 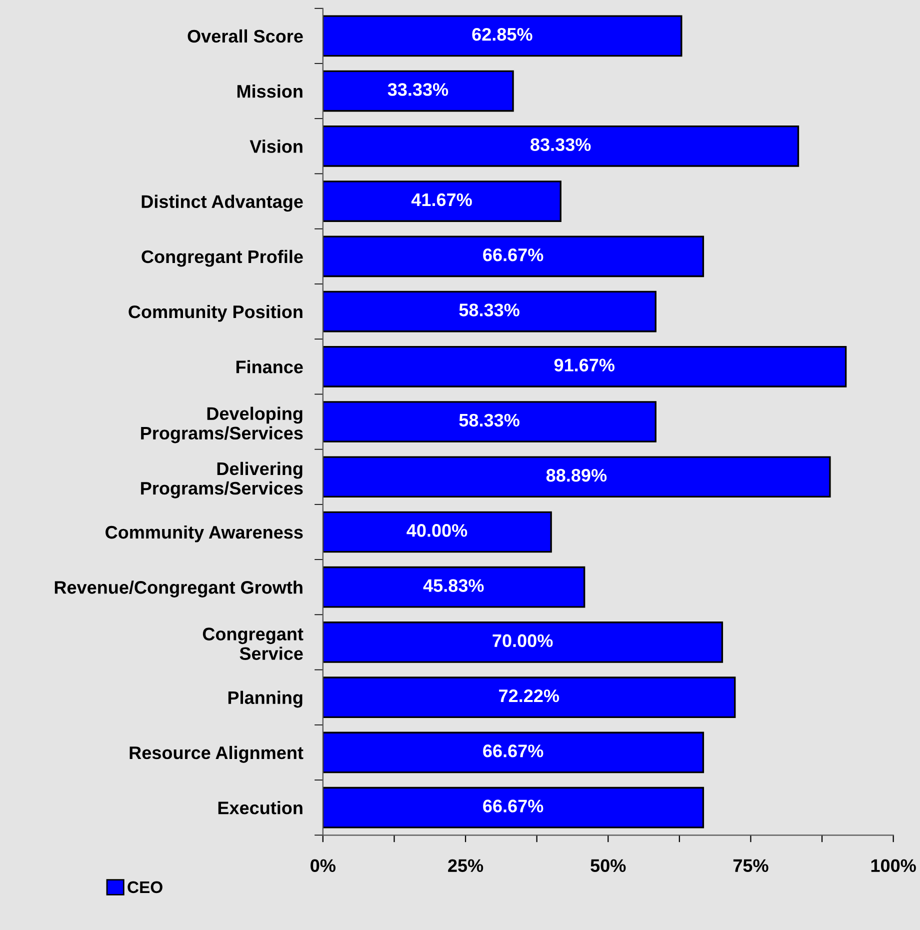 I want to click on data-label: 33.33%, so click(x=418, y=89).